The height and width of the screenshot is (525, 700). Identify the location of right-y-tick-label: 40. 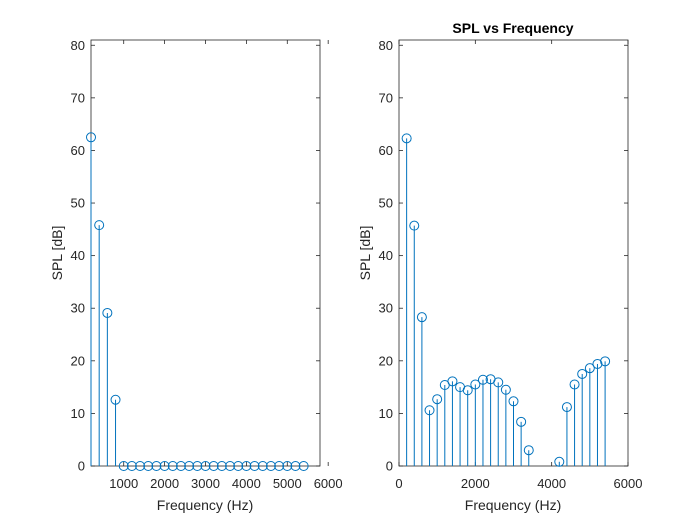
(386, 255).